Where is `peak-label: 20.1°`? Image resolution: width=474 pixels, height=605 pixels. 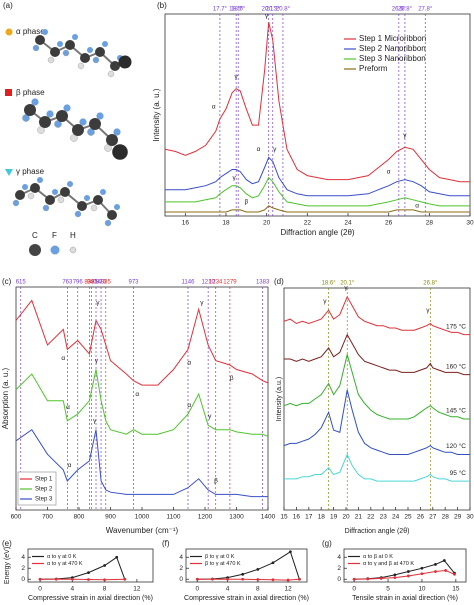
peak-label: 20.1° is located at coordinates (347, 284).